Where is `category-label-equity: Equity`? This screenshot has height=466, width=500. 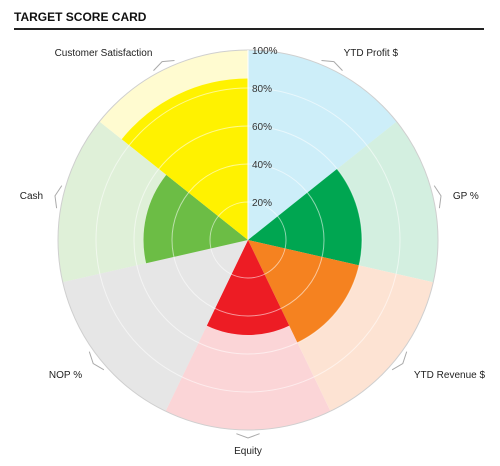 category-label-equity: Equity is located at coordinates (248, 451).